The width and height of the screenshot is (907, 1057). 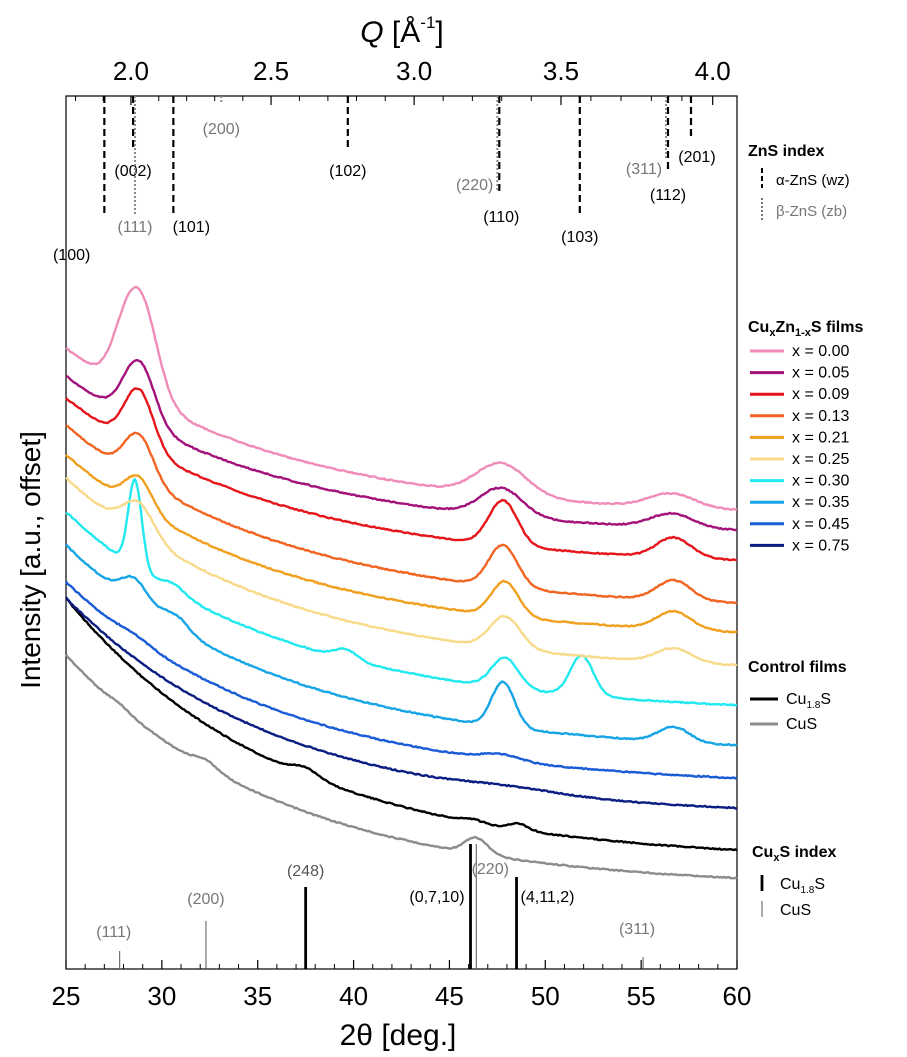 I want to click on beta-zns-label: β-ZnS (zb), so click(x=811, y=211).